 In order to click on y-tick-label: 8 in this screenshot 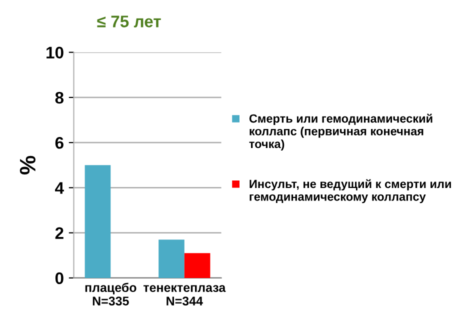, I will do `click(59, 98)`.